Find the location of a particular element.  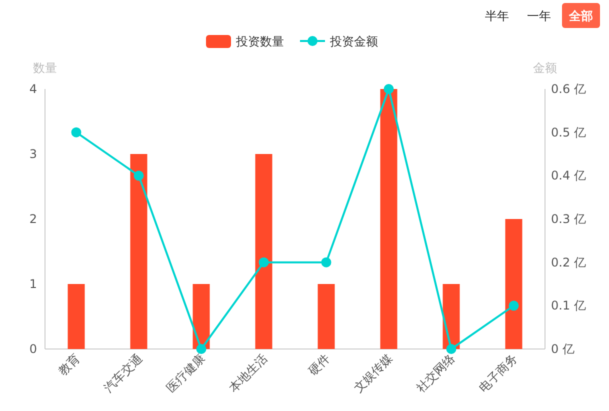

x-tick-label: 社交网络 is located at coordinates (436, 373).